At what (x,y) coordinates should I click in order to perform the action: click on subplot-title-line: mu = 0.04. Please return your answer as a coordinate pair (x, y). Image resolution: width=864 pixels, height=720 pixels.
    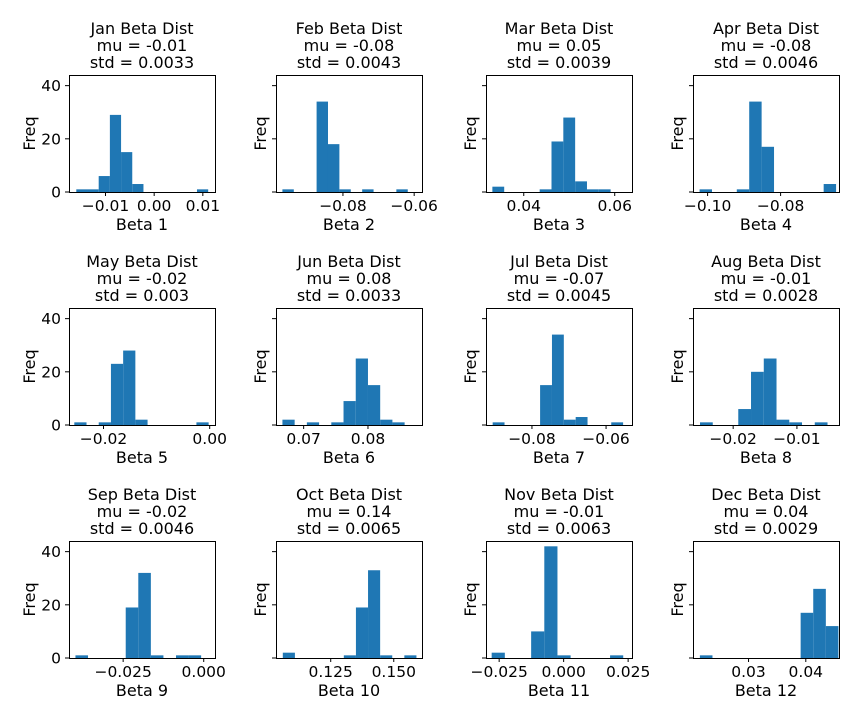
    Looking at the image, I should click on (766, 511).